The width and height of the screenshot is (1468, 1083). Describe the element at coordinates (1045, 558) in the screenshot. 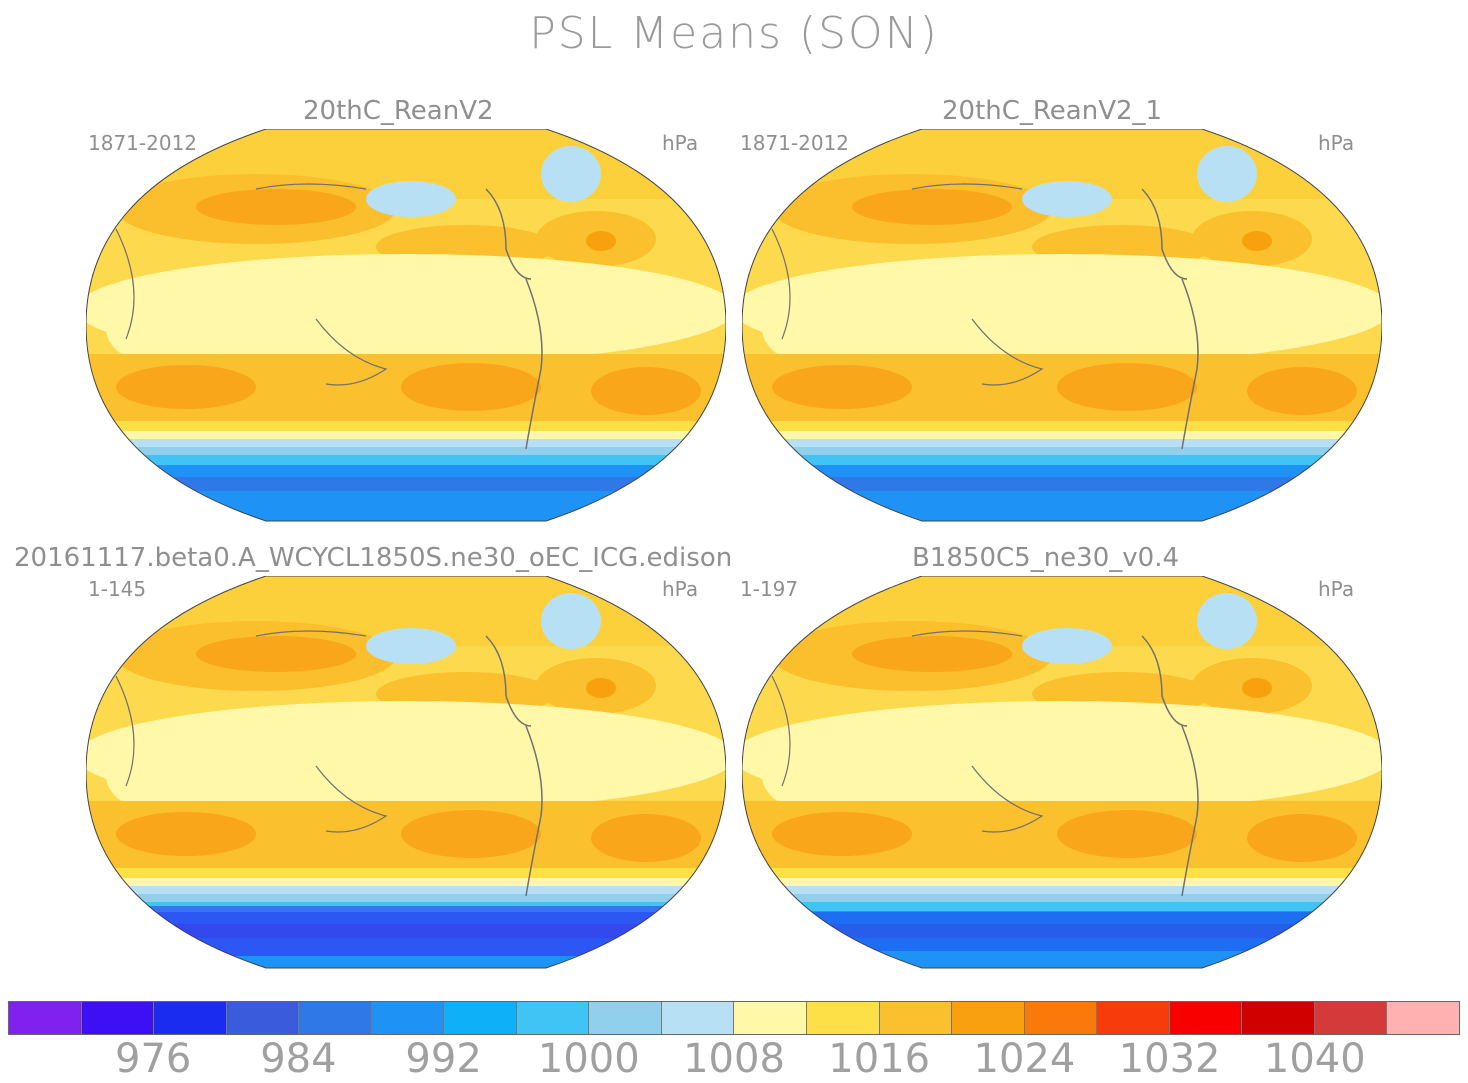

I see `panel-title-4: B1850C5_ne30_v0.4` at that location.